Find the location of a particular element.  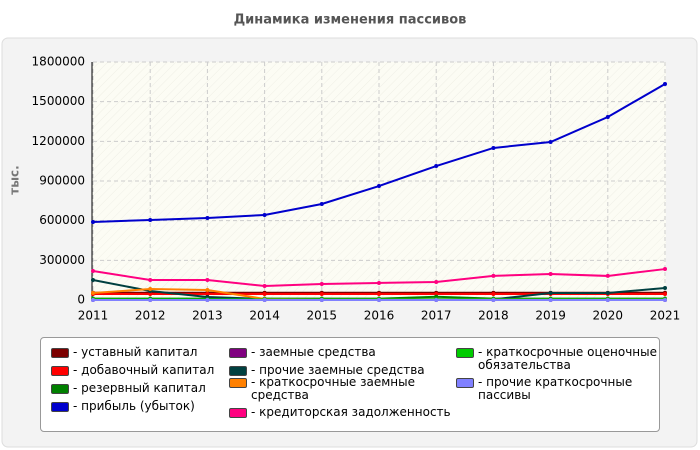

legend-label: краткосрочные заемные средства is located at coordinates (333, 388).